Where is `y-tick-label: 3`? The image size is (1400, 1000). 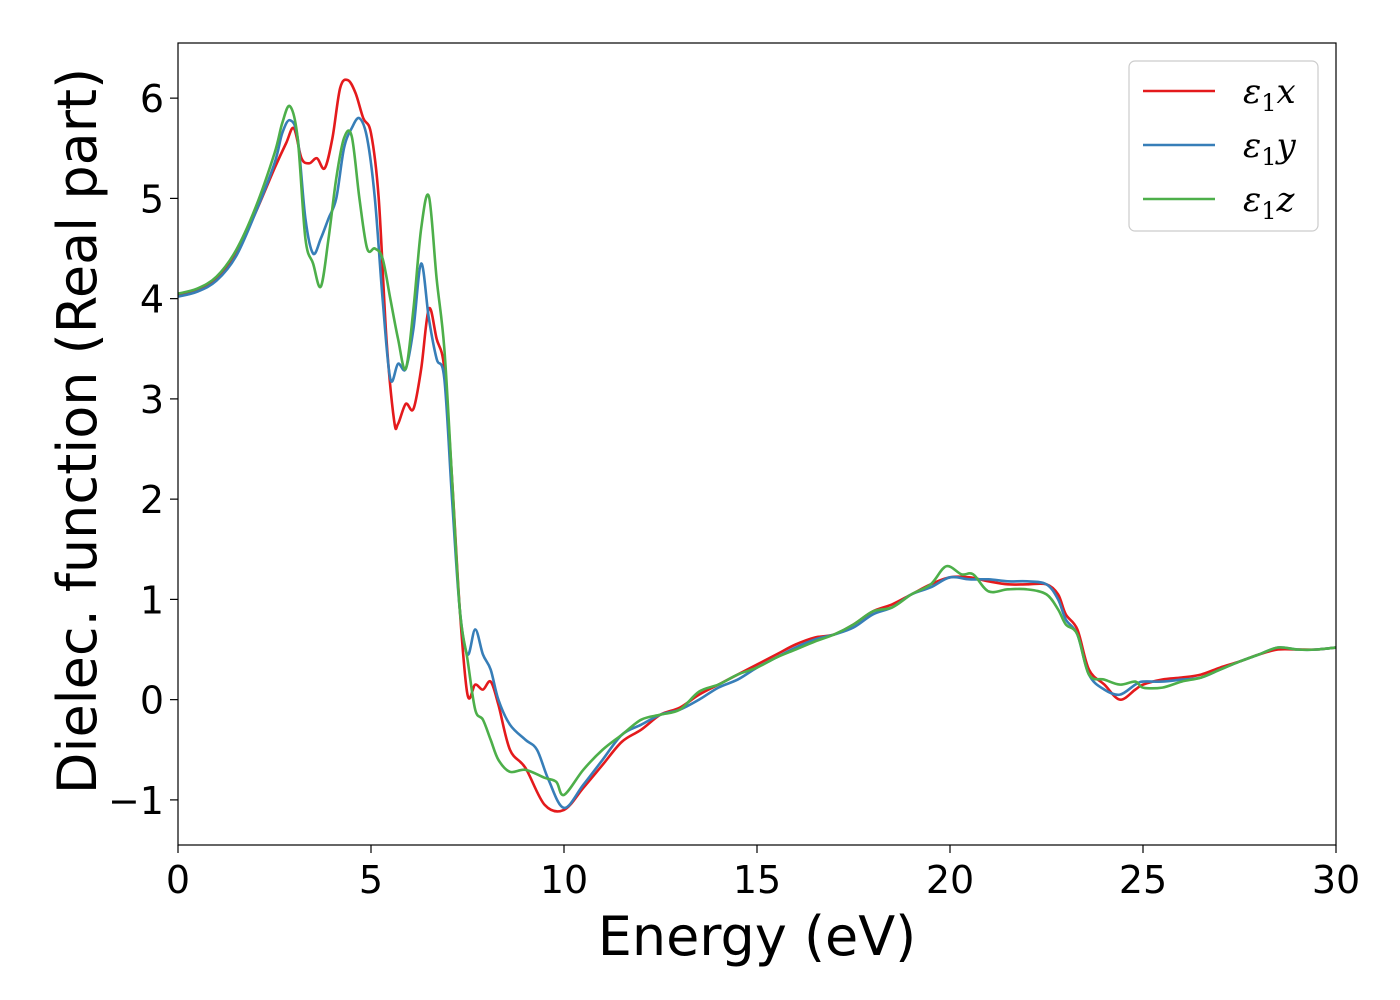
y-tick-label: 3 is located at coordinates (152, 400).